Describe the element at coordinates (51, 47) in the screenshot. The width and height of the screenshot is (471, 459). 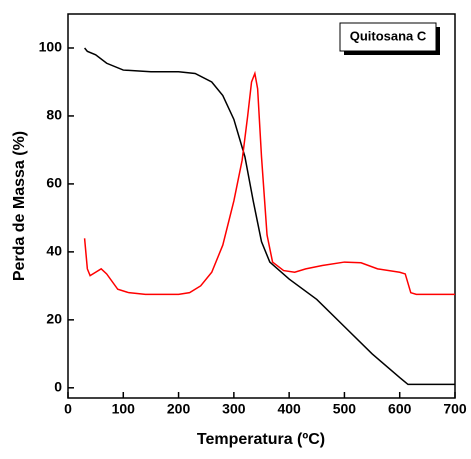
I see `y-tick-label: 100` at that location.